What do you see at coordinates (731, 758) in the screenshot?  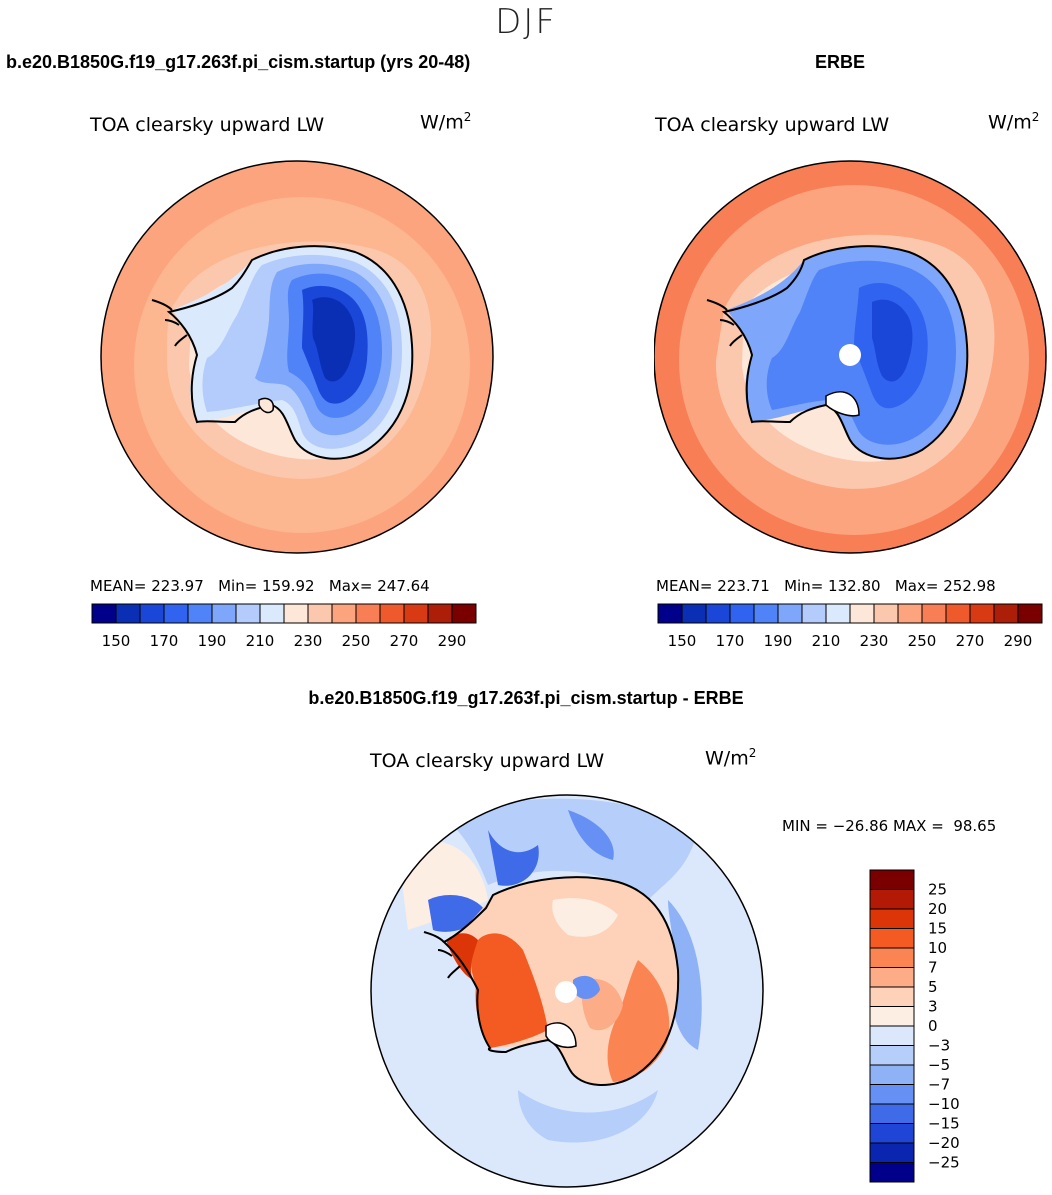 I see `panel-diff-units: W/m2` at bounding box center [731, 758].